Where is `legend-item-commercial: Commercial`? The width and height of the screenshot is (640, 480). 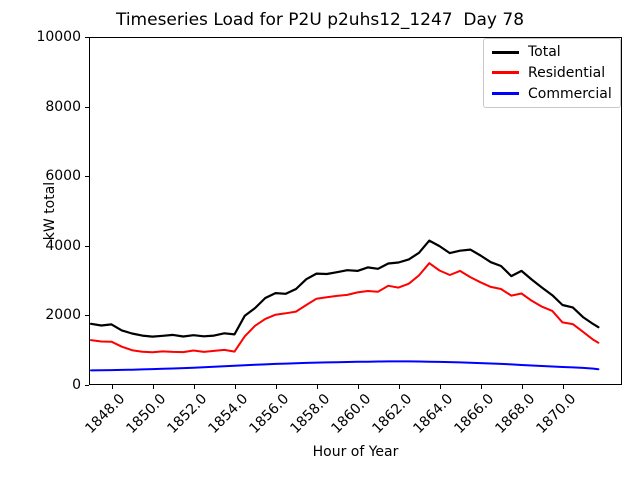
legend-item-commercial: Commercial is located at coordinates (552, 94).